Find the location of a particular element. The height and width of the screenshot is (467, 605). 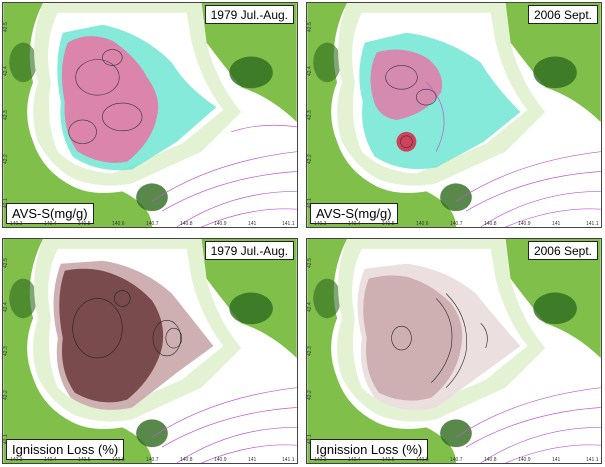

land-west is located at coordinates (77, 115).